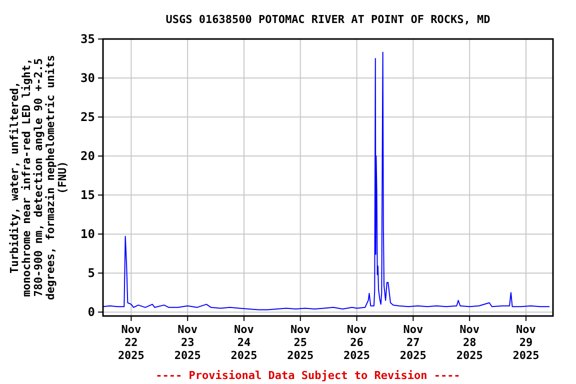 Image resolution: width=576 pixels, height=384 pixels. I want to click on y-tick-label: 5, so click(91, 273).